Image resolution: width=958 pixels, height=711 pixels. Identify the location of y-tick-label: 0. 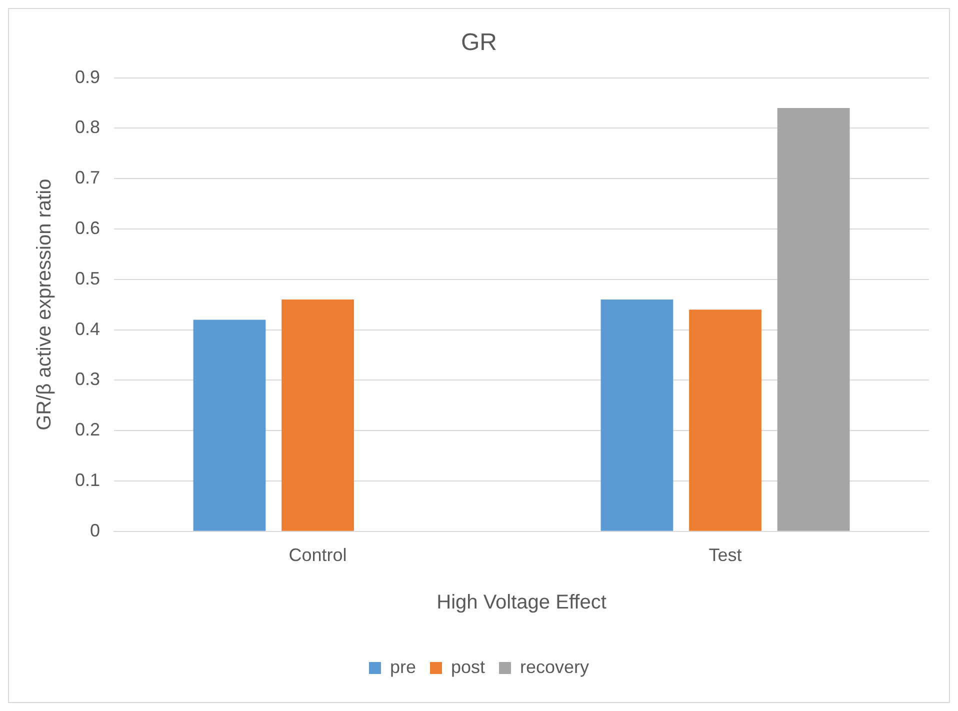
(95, 530).